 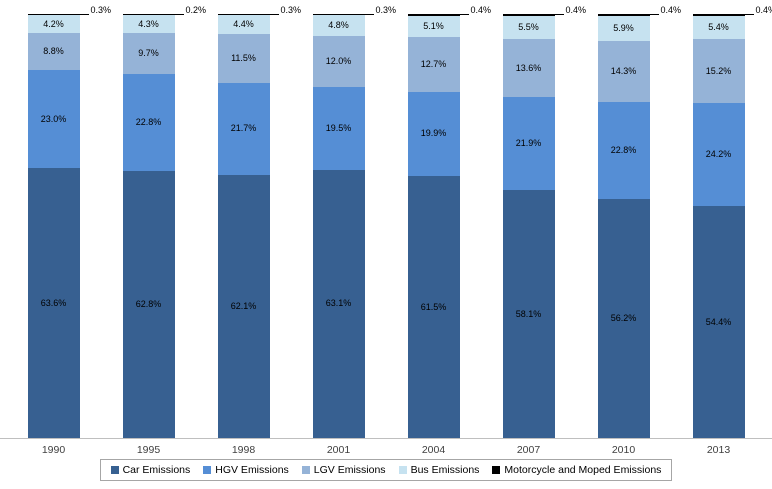 I want to click on bar-slot-2013: 0.4% 5.4% 15.2% 24.2% 54.4%, so click(x=721, y=221).